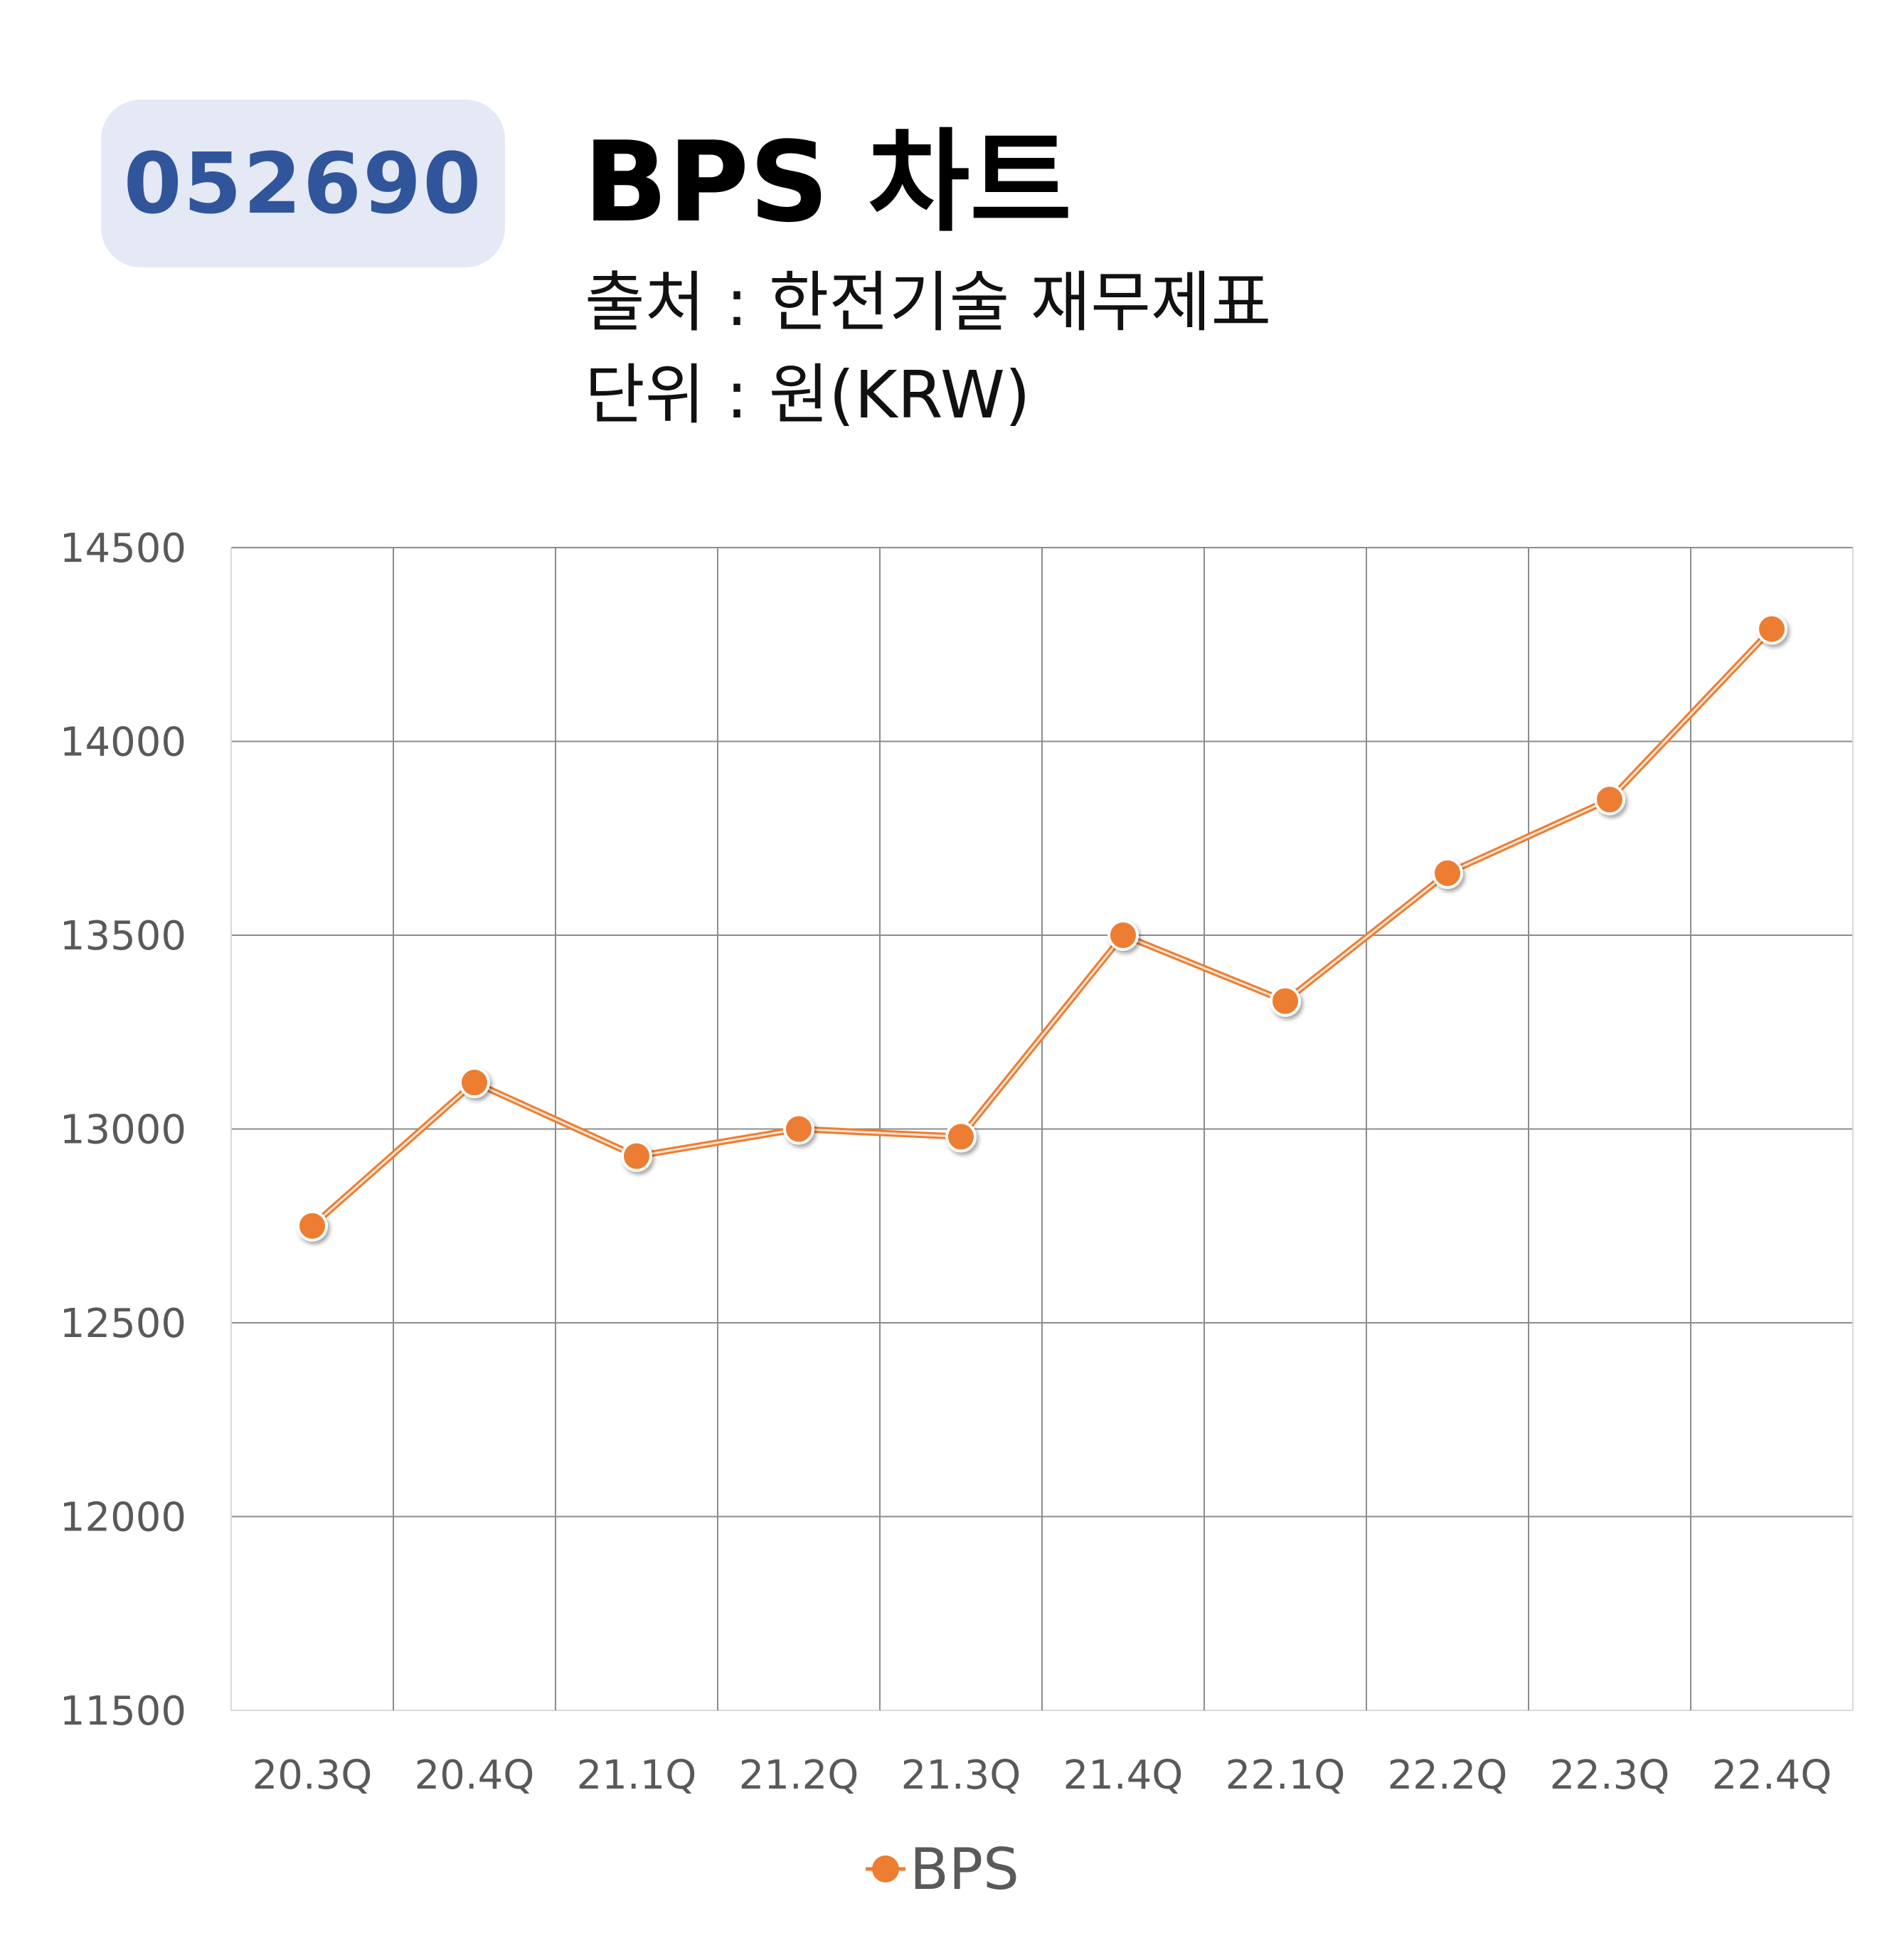 The width and height of the screenshot is (1897, 1960). What do you see at coordinates (475, 1775) in the screenshot?
I see `x-tick-label: 20.4Q` at bounding box center [475, 1775].